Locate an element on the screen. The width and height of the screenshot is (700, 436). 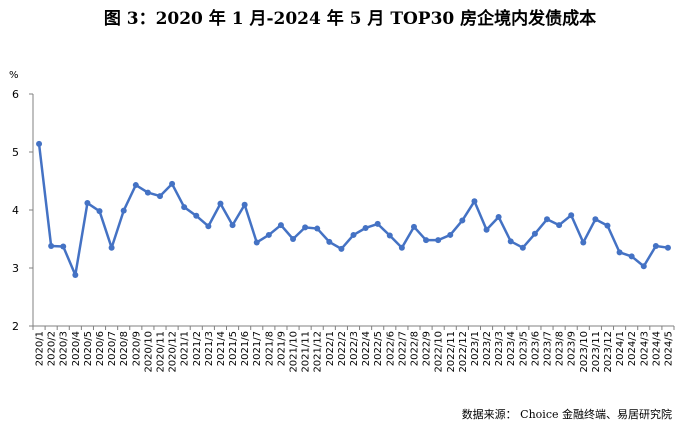
x-tick-label: 2021/11 is located at coordinates (306, 352).